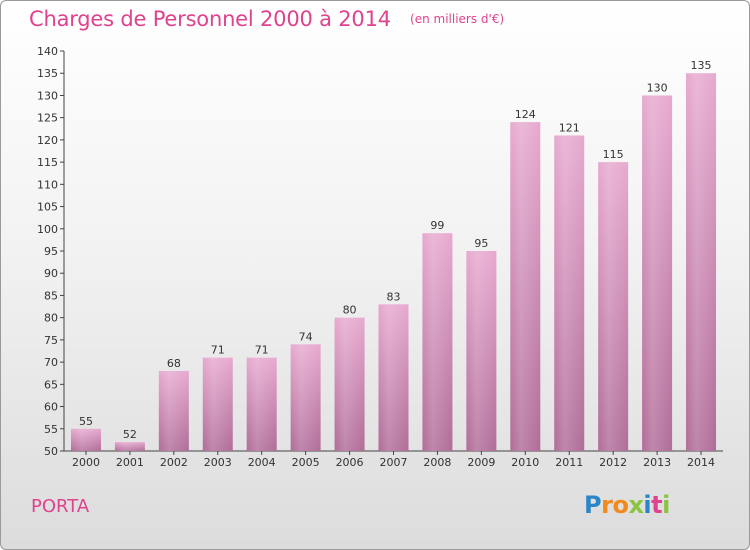  Describe the element at coordinates (47, 184) in the screenshot. I see `y-tick-label: 110` at that location.